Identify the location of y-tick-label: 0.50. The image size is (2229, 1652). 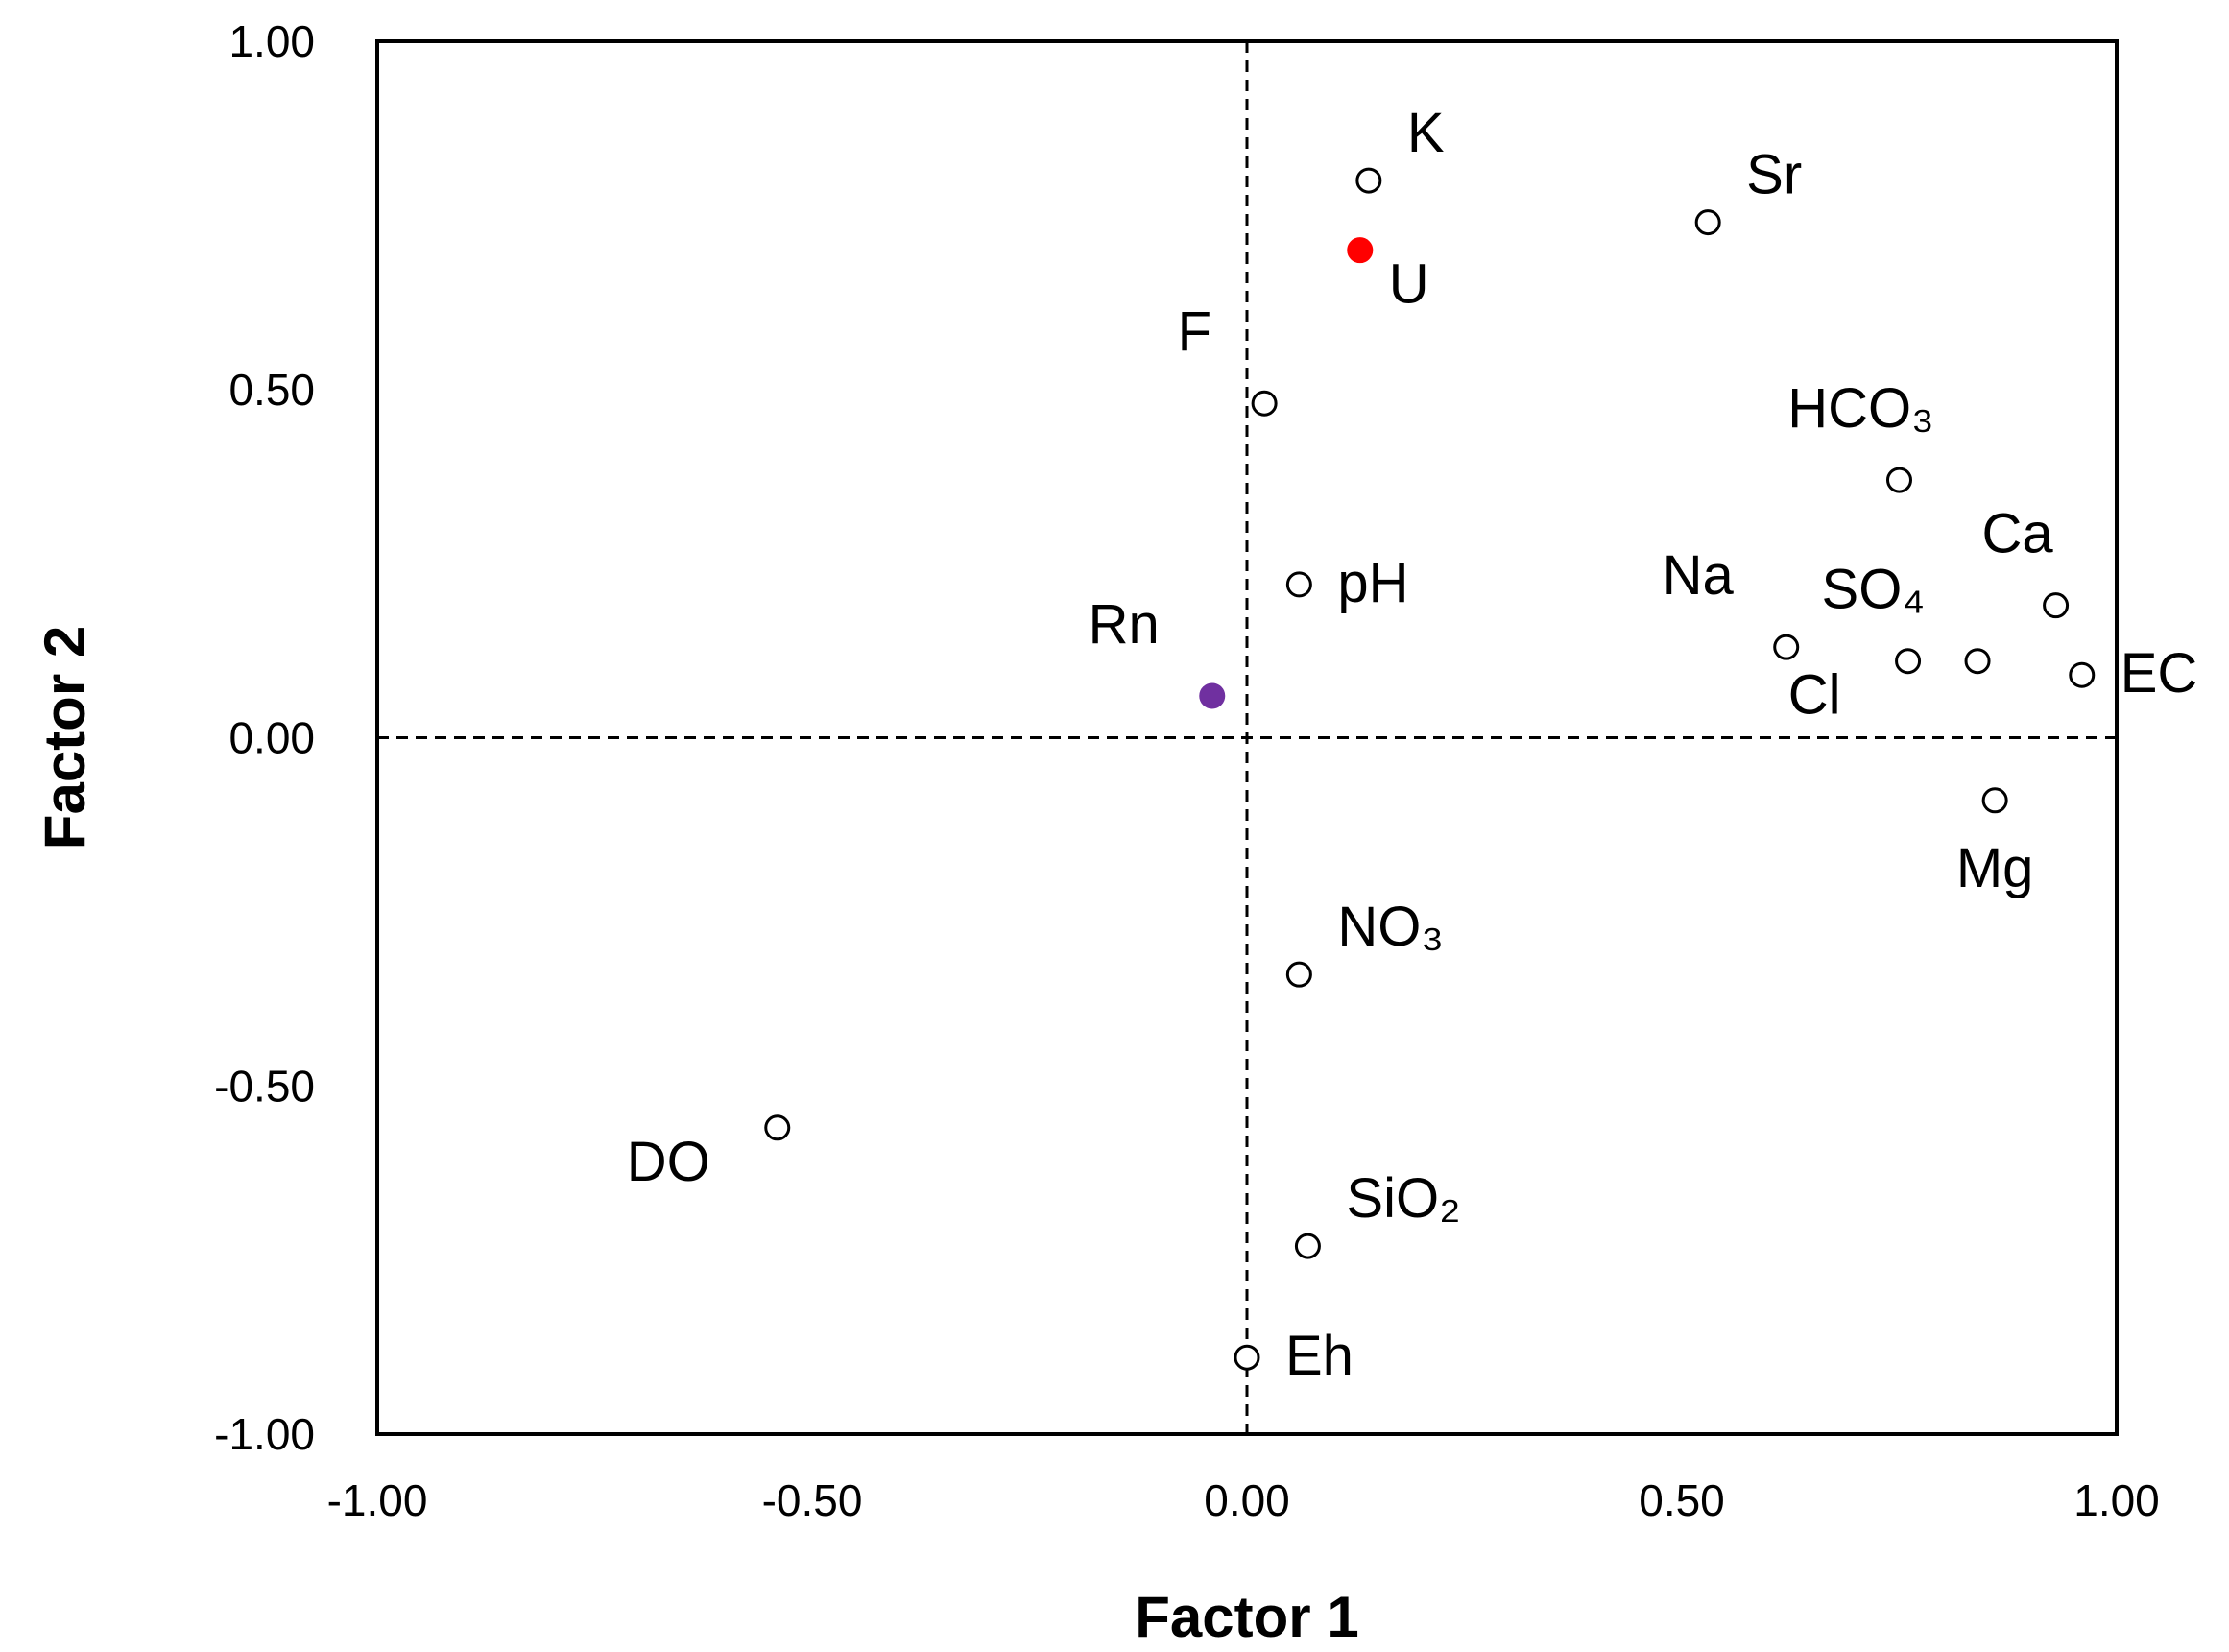
(271, 390).